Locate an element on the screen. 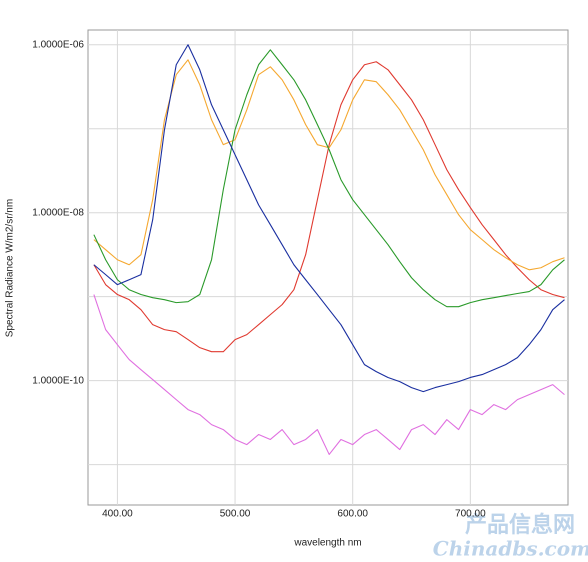 The height and width of the screenshot is (562, 588). y-tick-label: 1.0000E-10 is located at coordinates (58, 380).